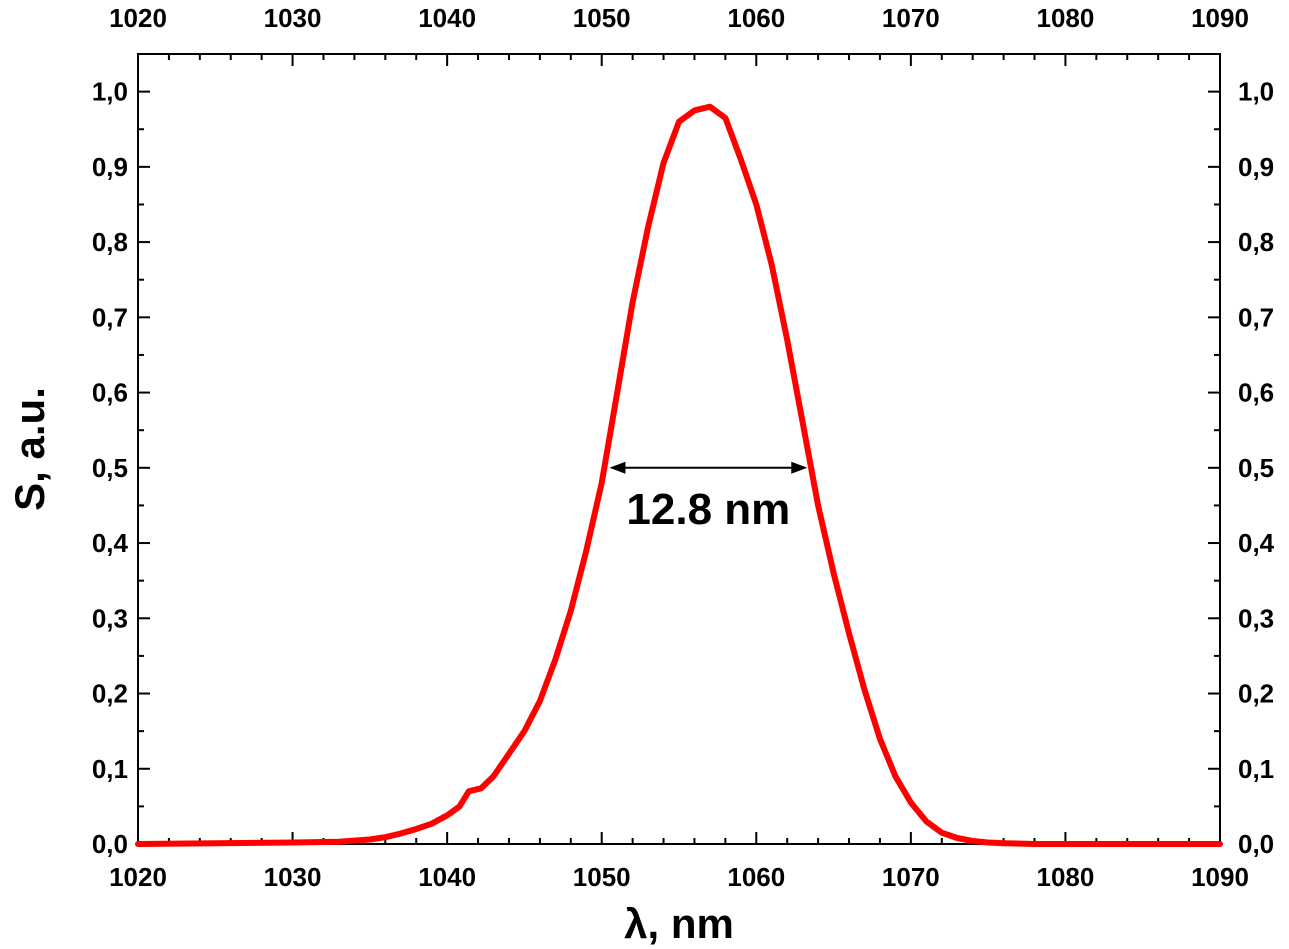 This screenshot has width=1289, height=949. What do you see at coordinates (110, 769) in the screenshot?
I see `y-tick-label: 0,1` at bounding box center [110, 769].